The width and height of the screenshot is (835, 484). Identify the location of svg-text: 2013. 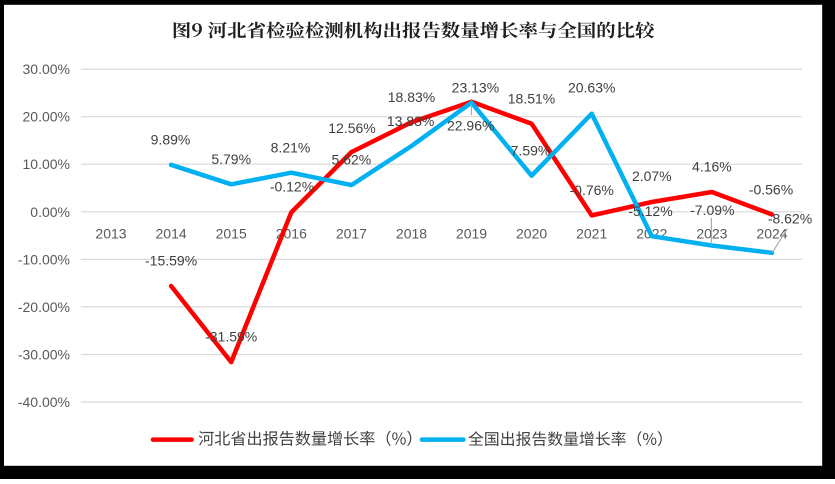
(110, 234).